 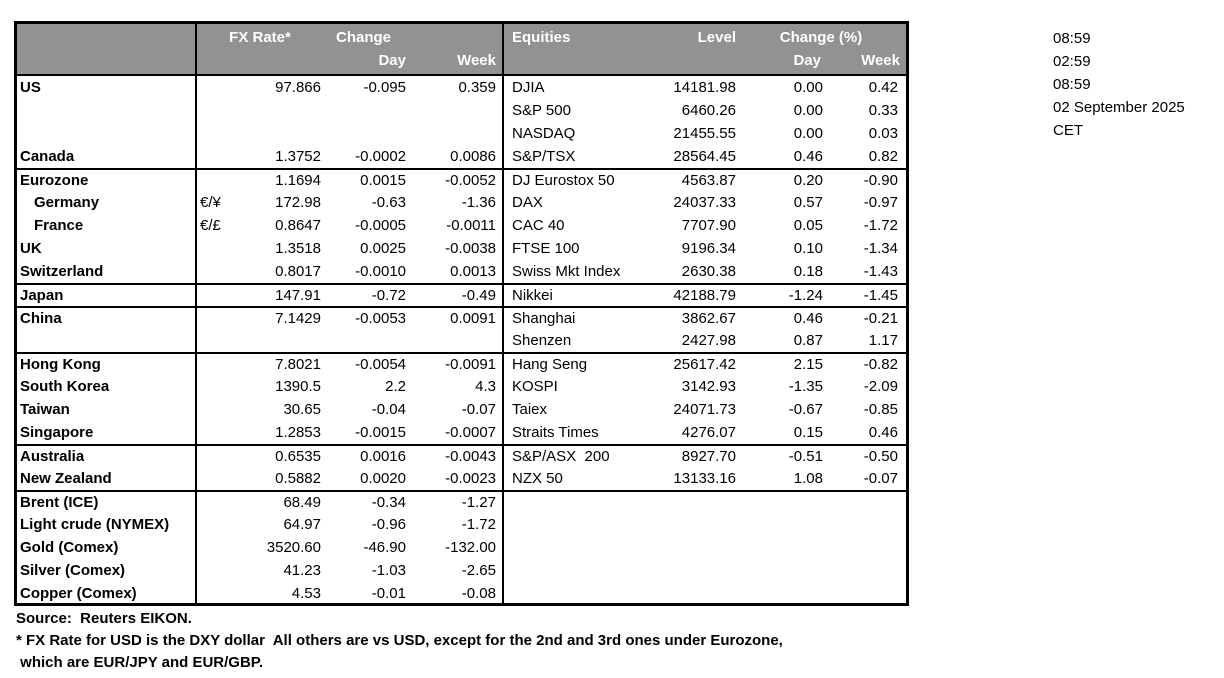 What do you see at coordinates (716, 37) in the screenshot?
I see `header-level: Level` at bounding box center [716, 37].